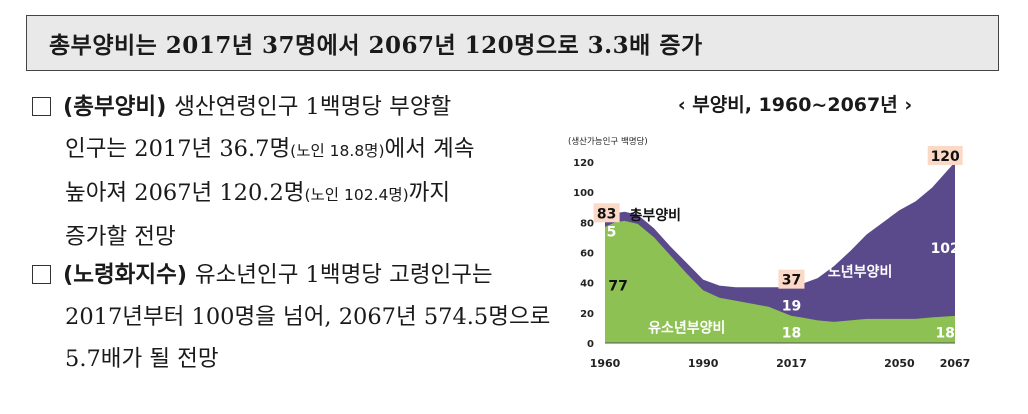 This screenshot has height=414, width=1028. I want to click on text-segment: 5.7배가 될 전망, so click(142, 359).